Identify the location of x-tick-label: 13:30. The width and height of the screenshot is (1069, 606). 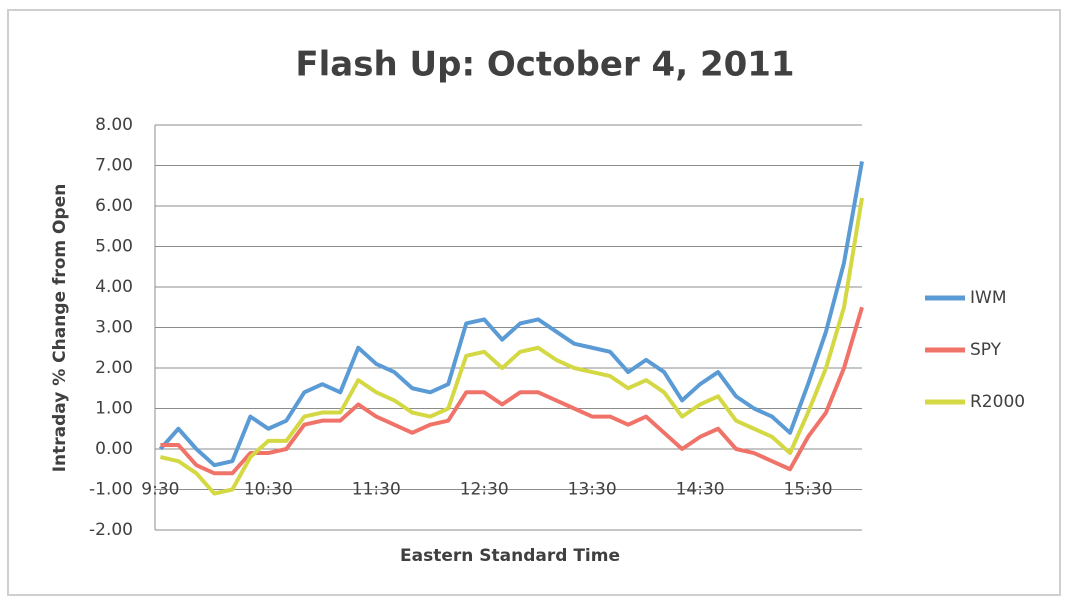
(592, 490).